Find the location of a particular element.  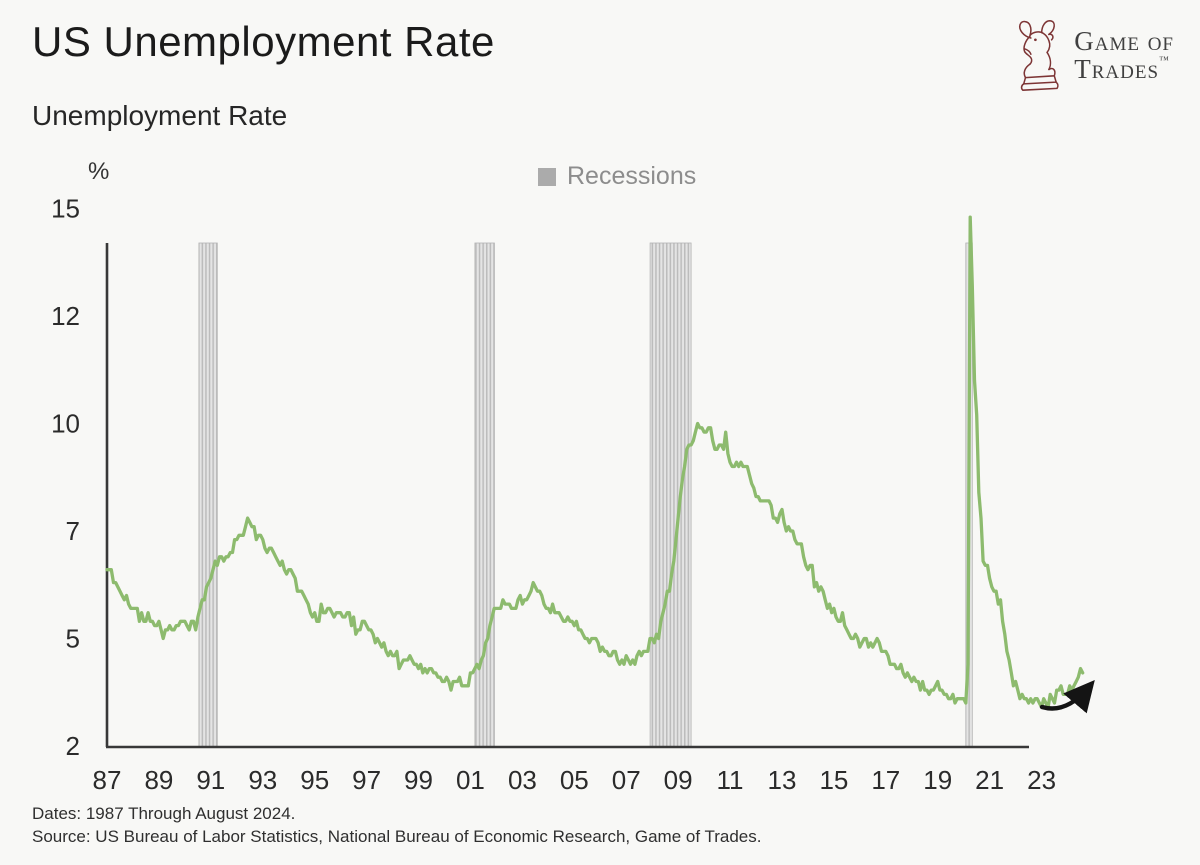

x-tick-label: 21 is located at coordinates (989, 780).